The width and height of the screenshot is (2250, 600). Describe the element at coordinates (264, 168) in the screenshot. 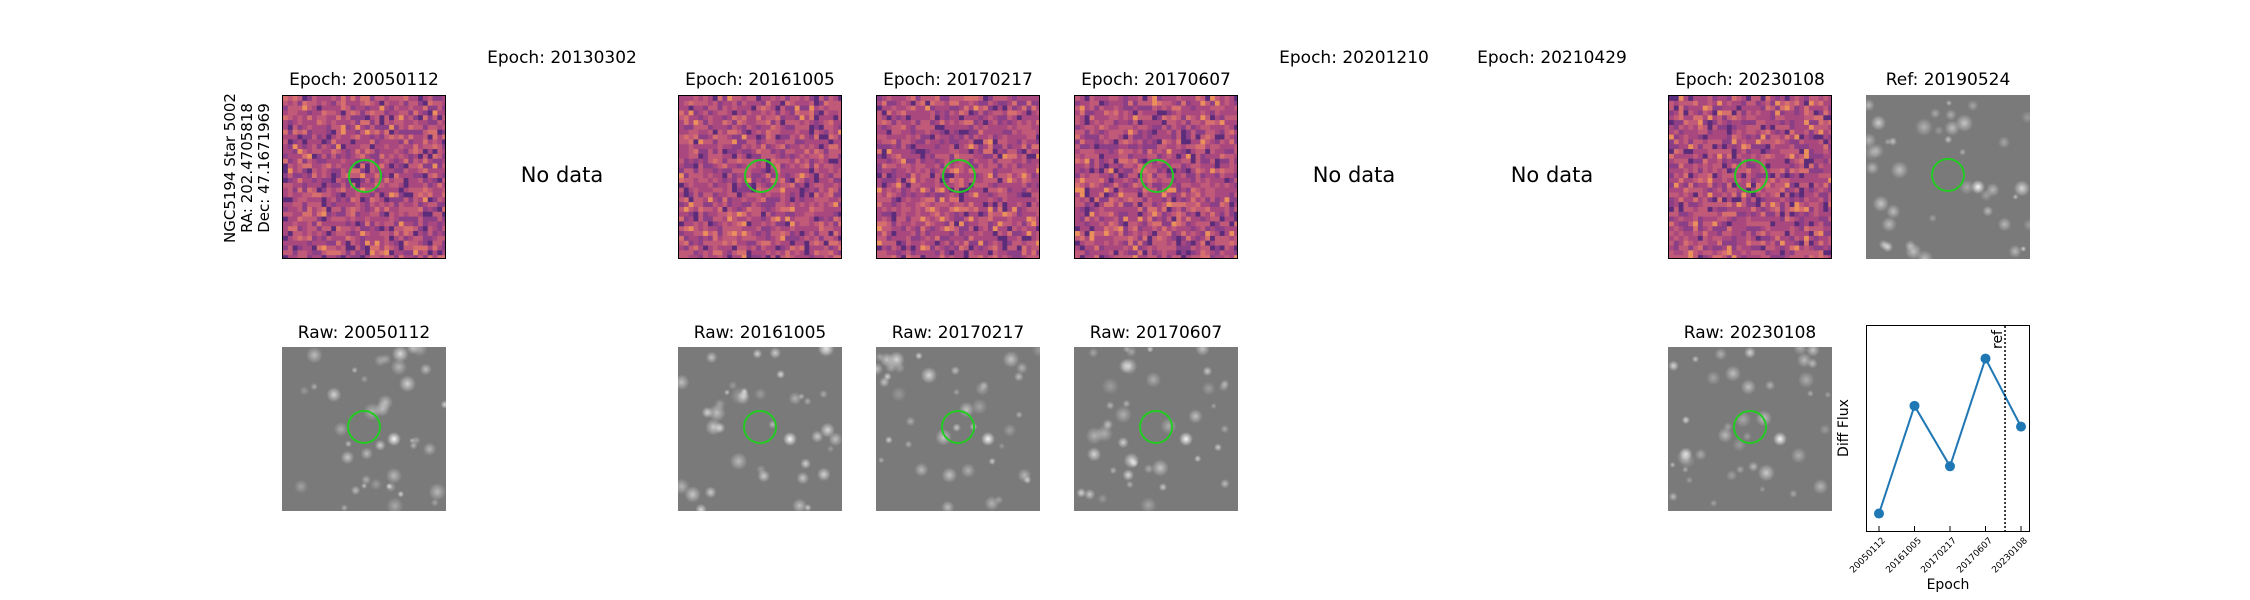

I see `object-dec: Dec: 47.1671969` at that location.